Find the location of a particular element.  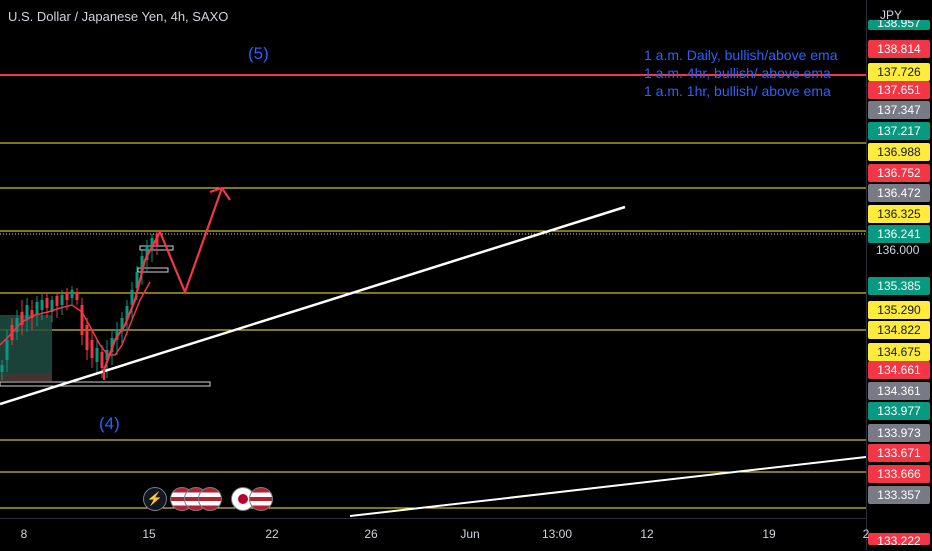

price-label: 134.822 is located at coordinates (899, 330).